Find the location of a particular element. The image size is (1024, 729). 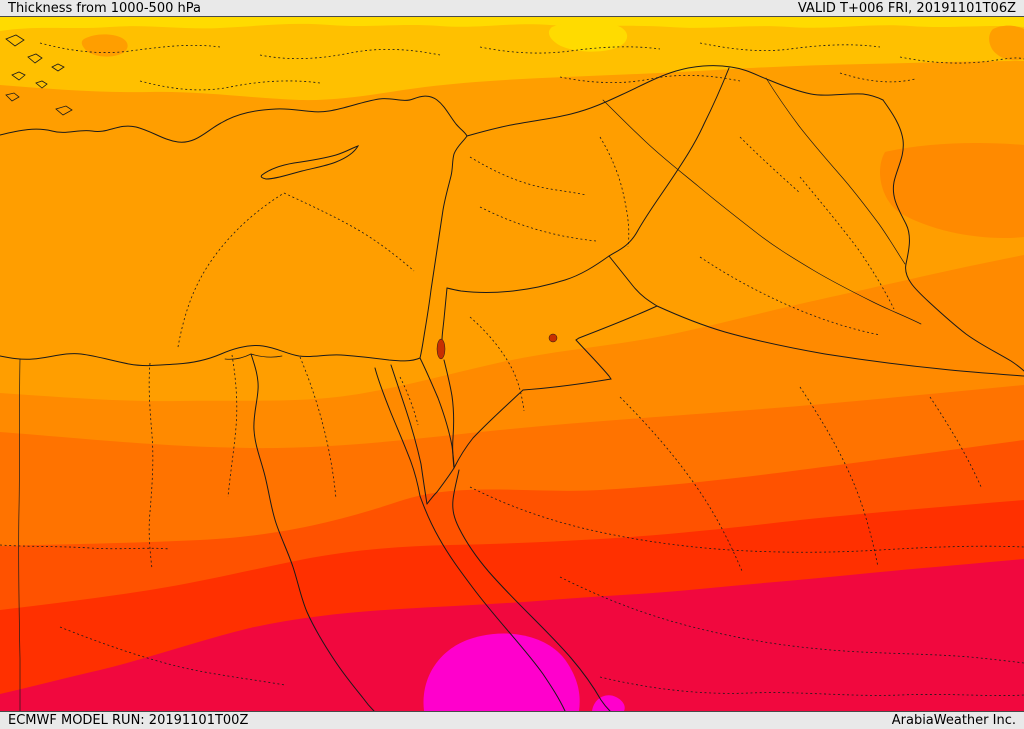

israel-egypt-border is located at coordinates (437, 413).